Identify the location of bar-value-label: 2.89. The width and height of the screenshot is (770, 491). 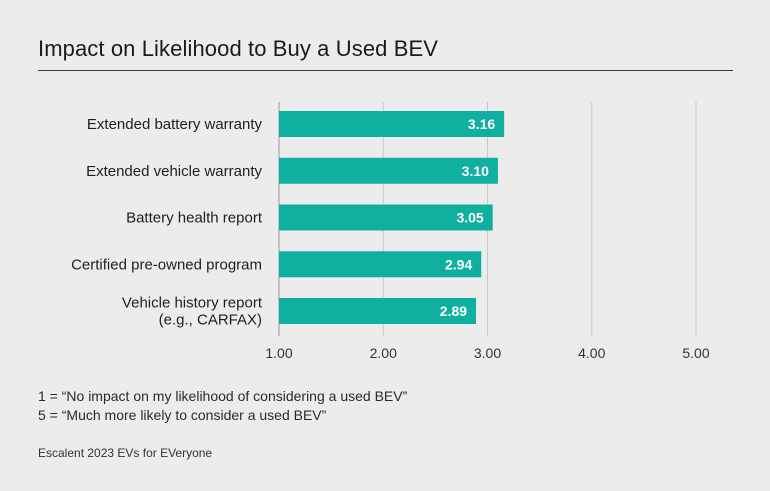
(453, 311).